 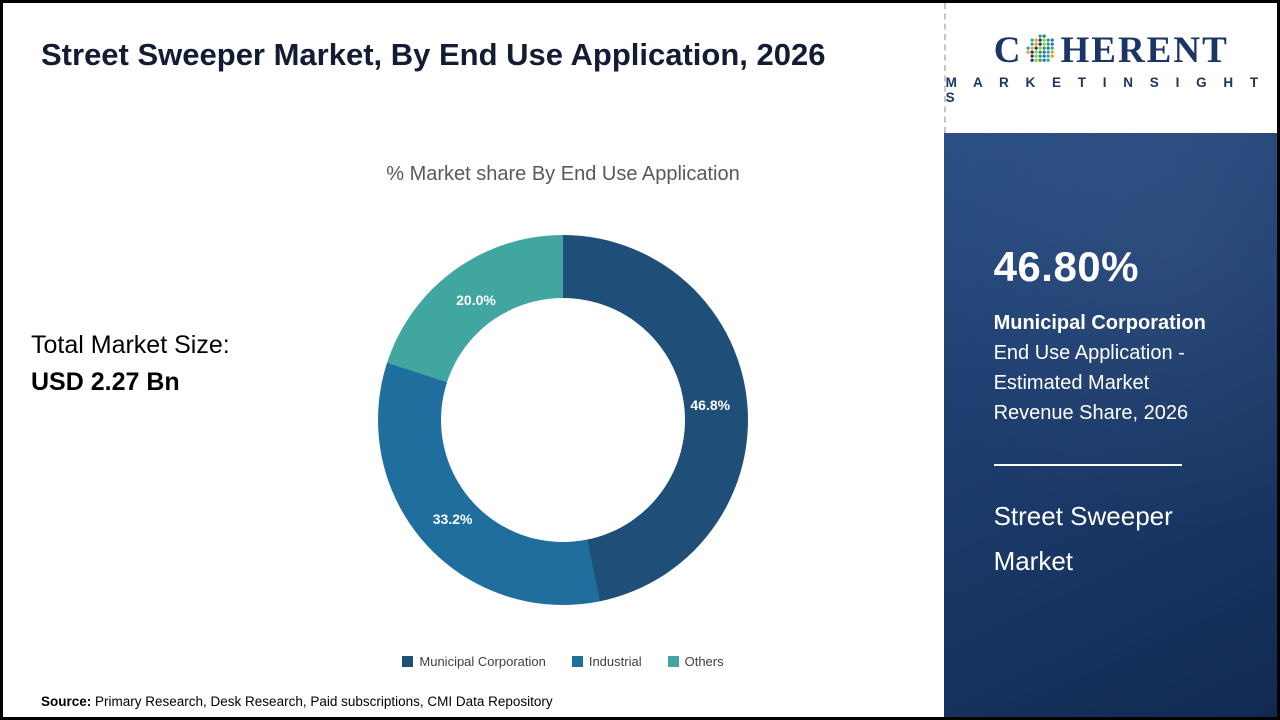 I want to click on report-name: Street Sweeper Market, so click(x=1083, y=538).